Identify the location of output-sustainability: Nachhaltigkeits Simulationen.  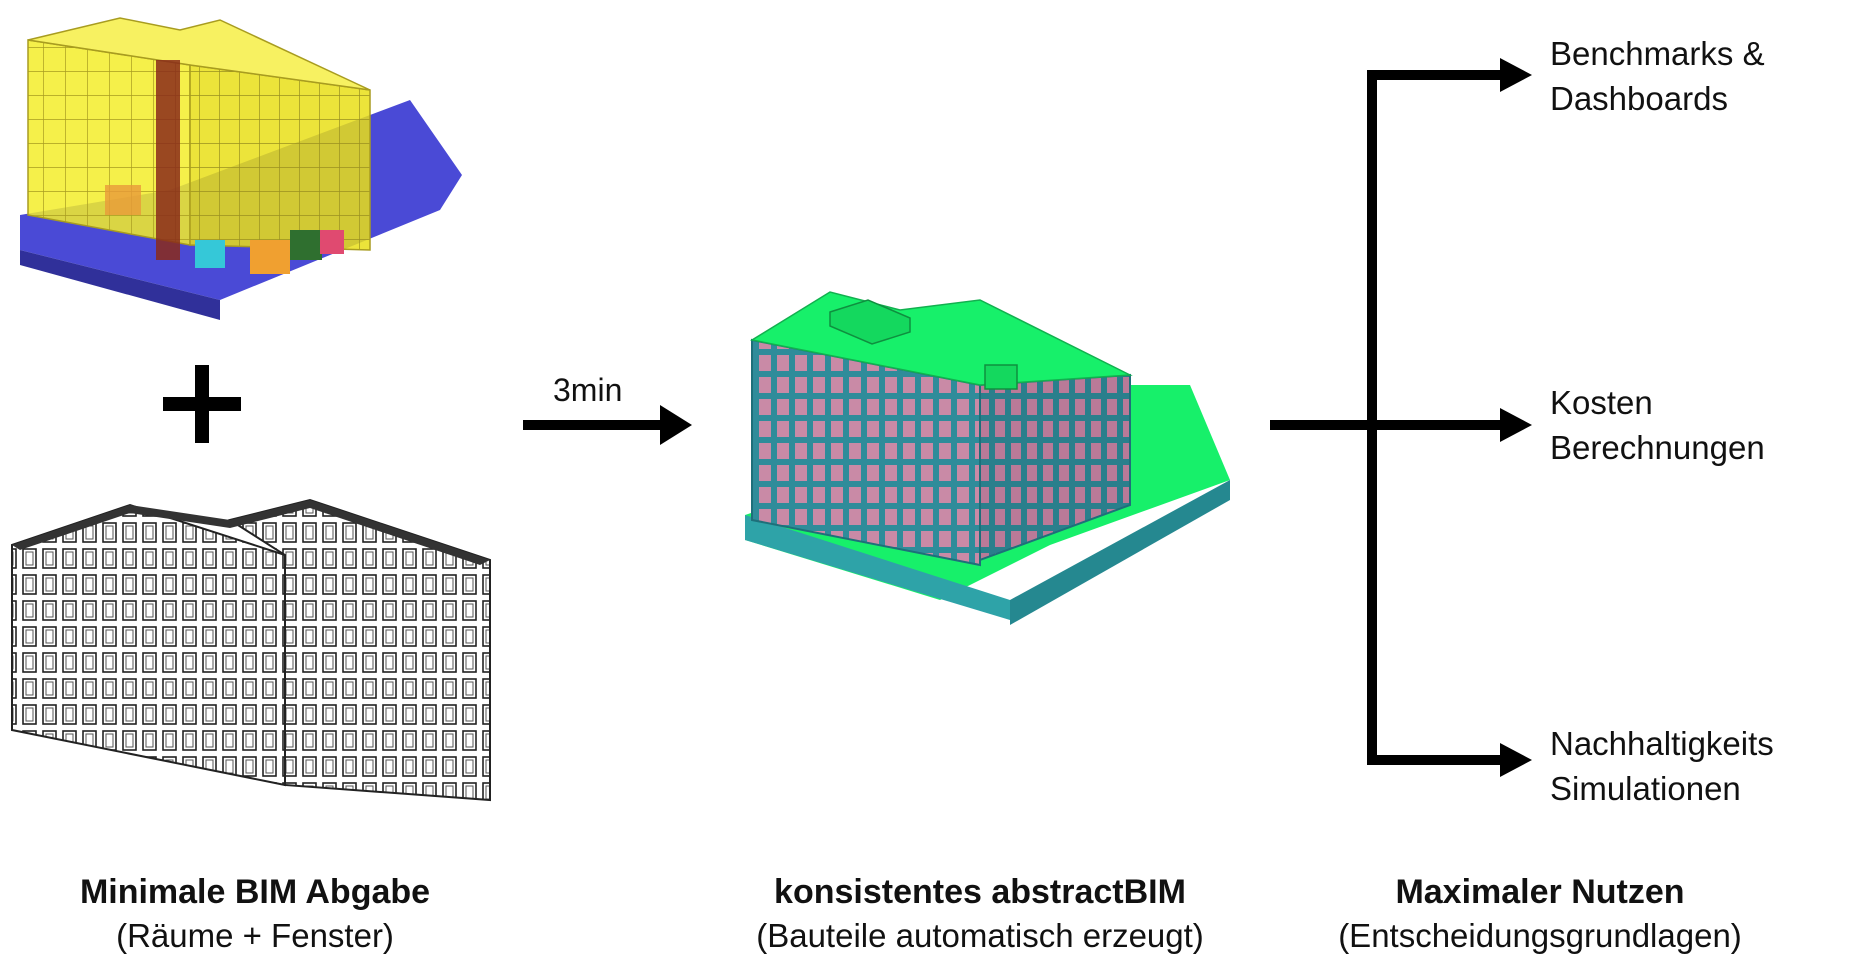
(1662, 766).